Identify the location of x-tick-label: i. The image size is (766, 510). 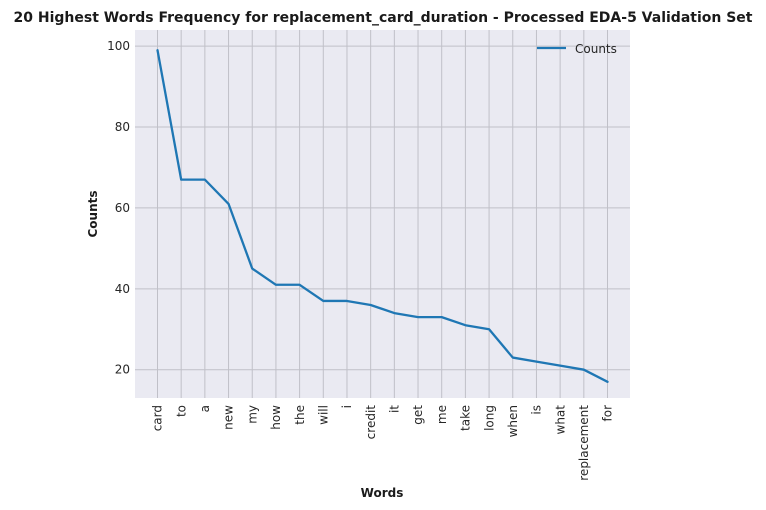
(347, 406).